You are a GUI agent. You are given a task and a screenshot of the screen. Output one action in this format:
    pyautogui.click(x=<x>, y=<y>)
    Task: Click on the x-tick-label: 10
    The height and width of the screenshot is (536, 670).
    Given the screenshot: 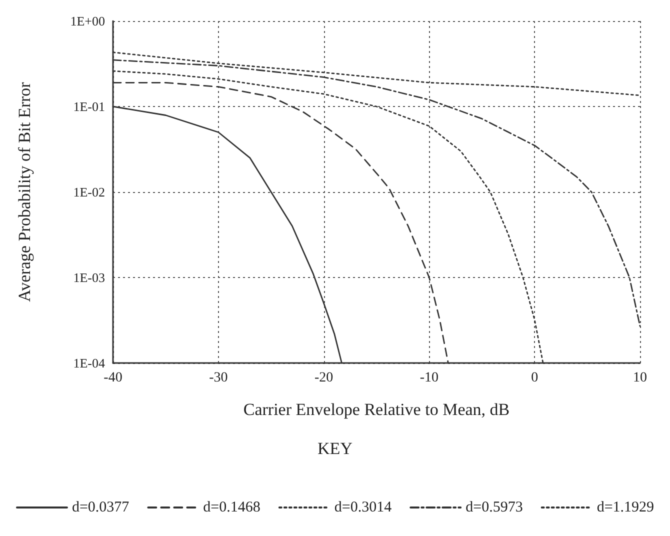 What is the action you would take?
    pyautogui.click(x=640, y=378)
    